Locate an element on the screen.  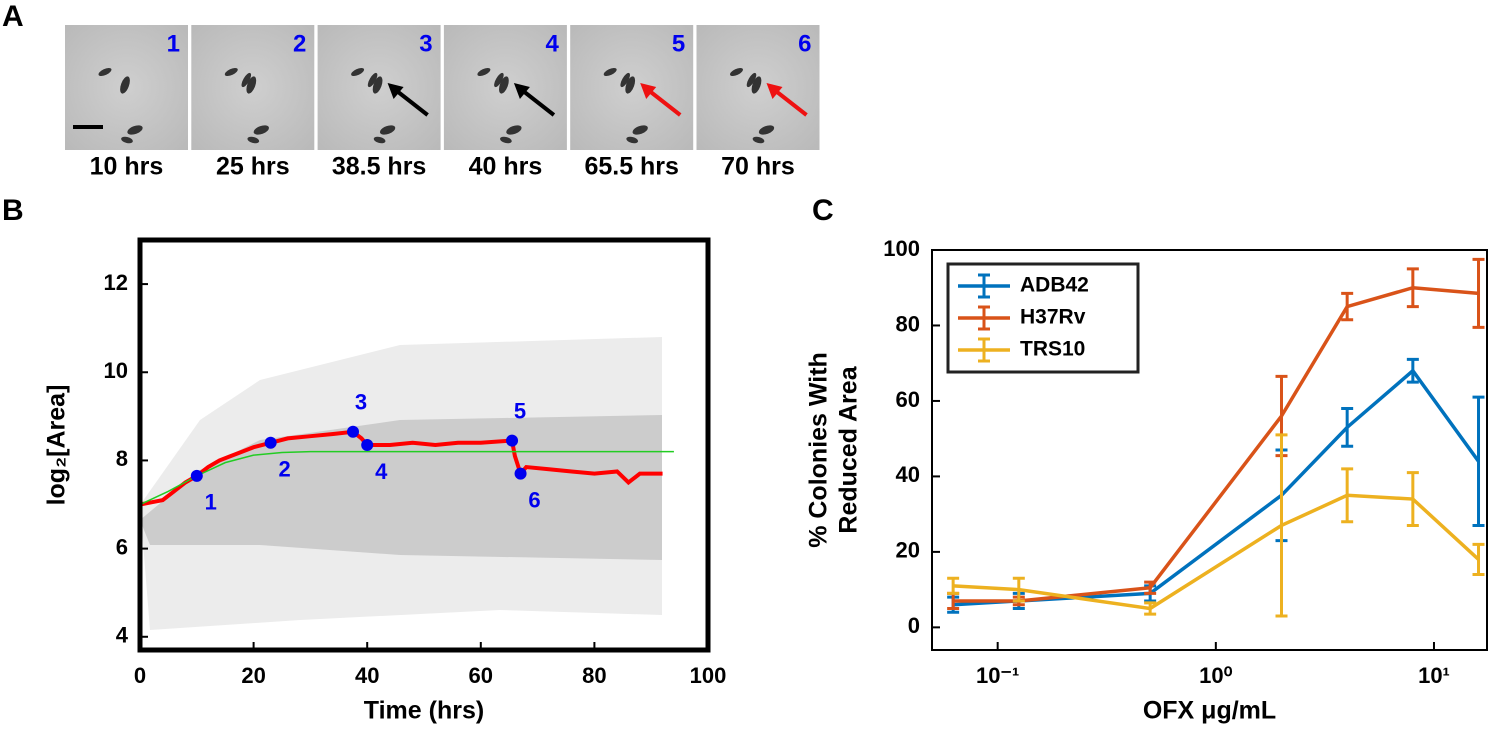
panel-label: B is located at coordinates (13, 210).